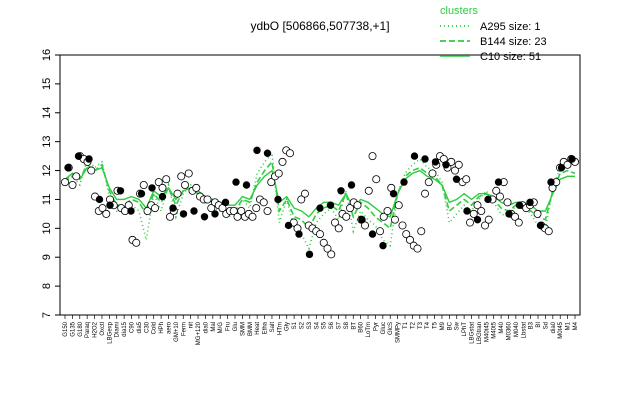  What do you see at coordinates (459, 11) in the screenshot?
I see `legend-title: clusters` at bounding box center [459, 11].